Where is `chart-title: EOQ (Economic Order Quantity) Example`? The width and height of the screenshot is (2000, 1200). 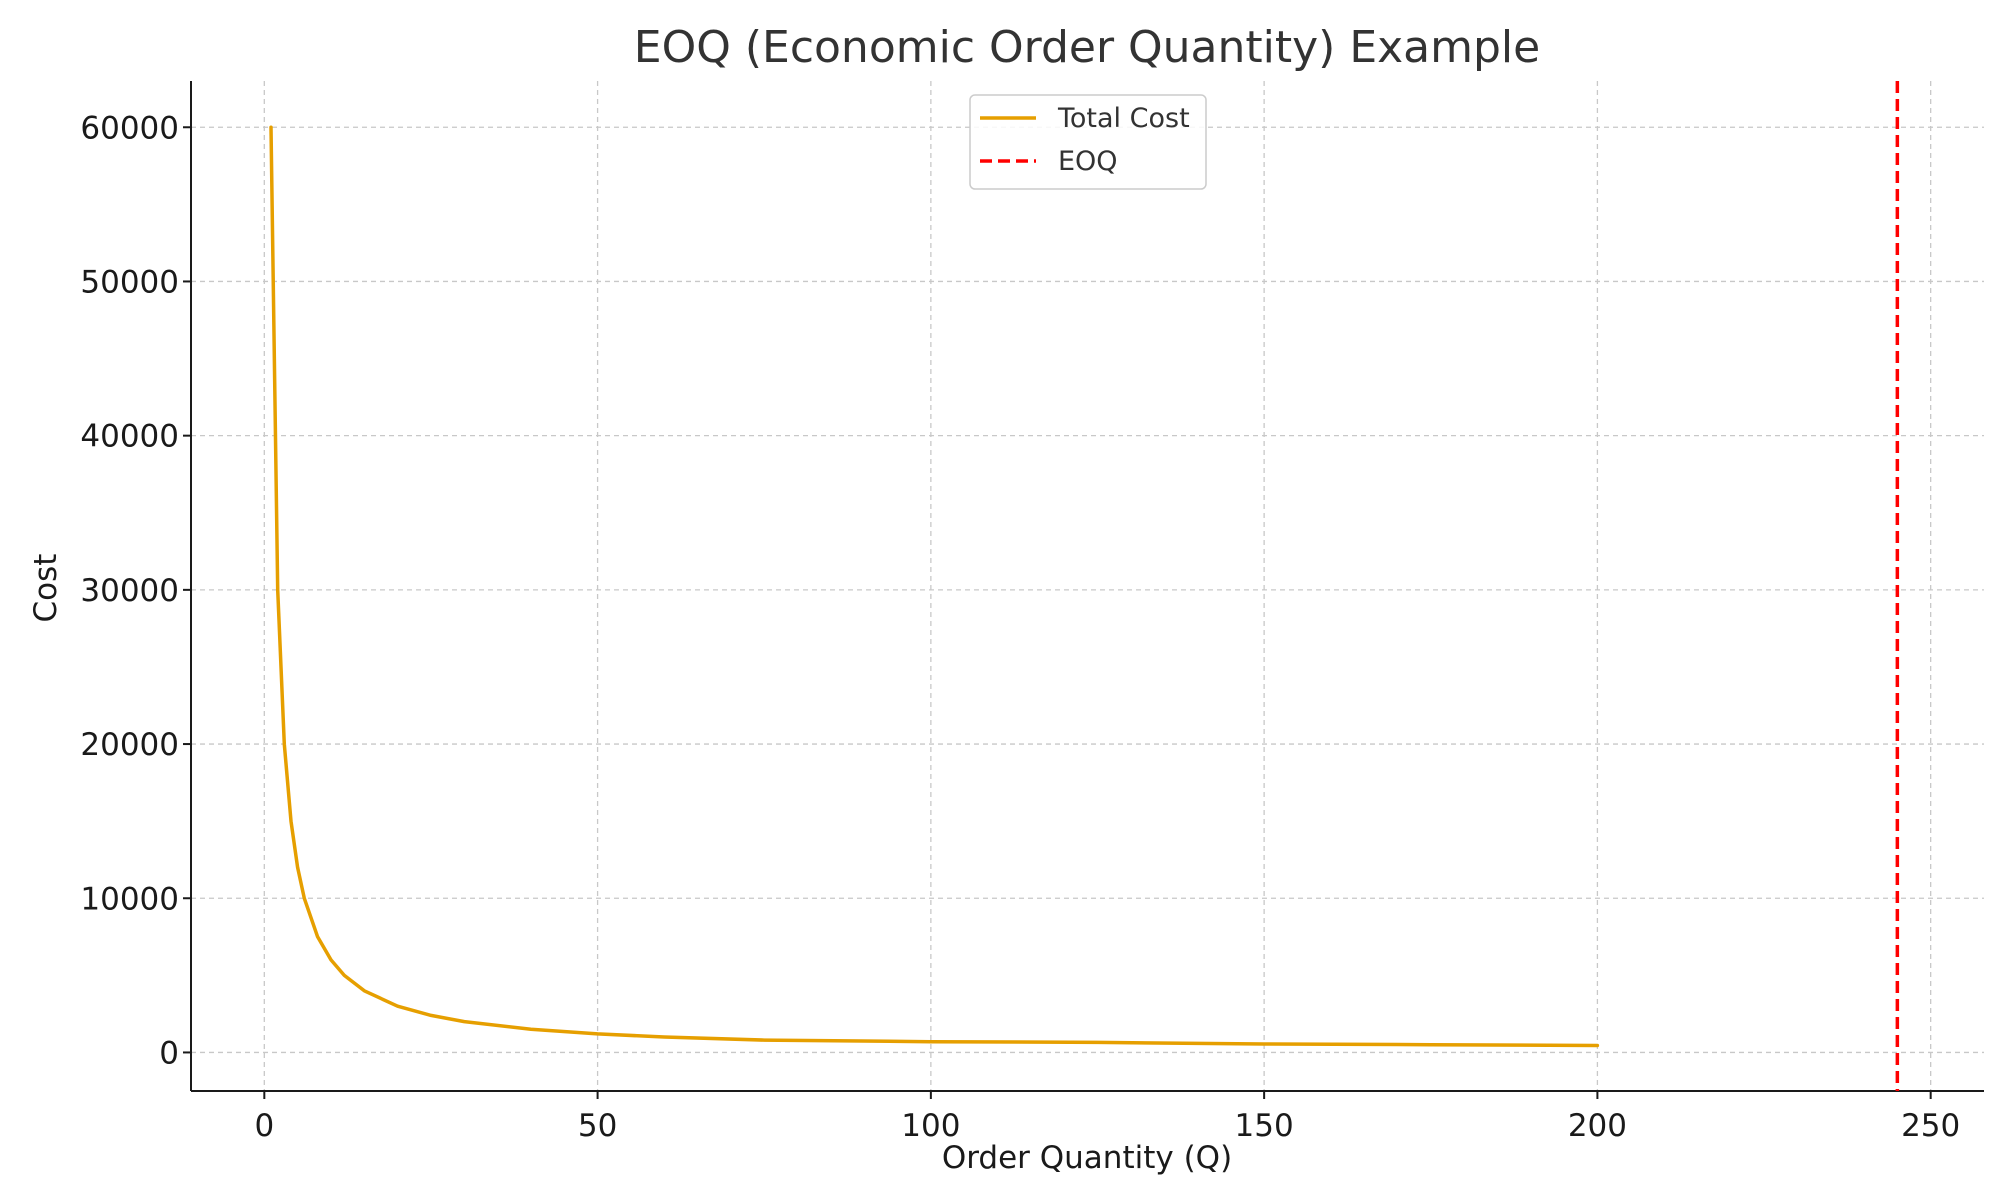
chart-title: EOQ (Economic Order Quantity) Example is located at coordinates (1087, 47).